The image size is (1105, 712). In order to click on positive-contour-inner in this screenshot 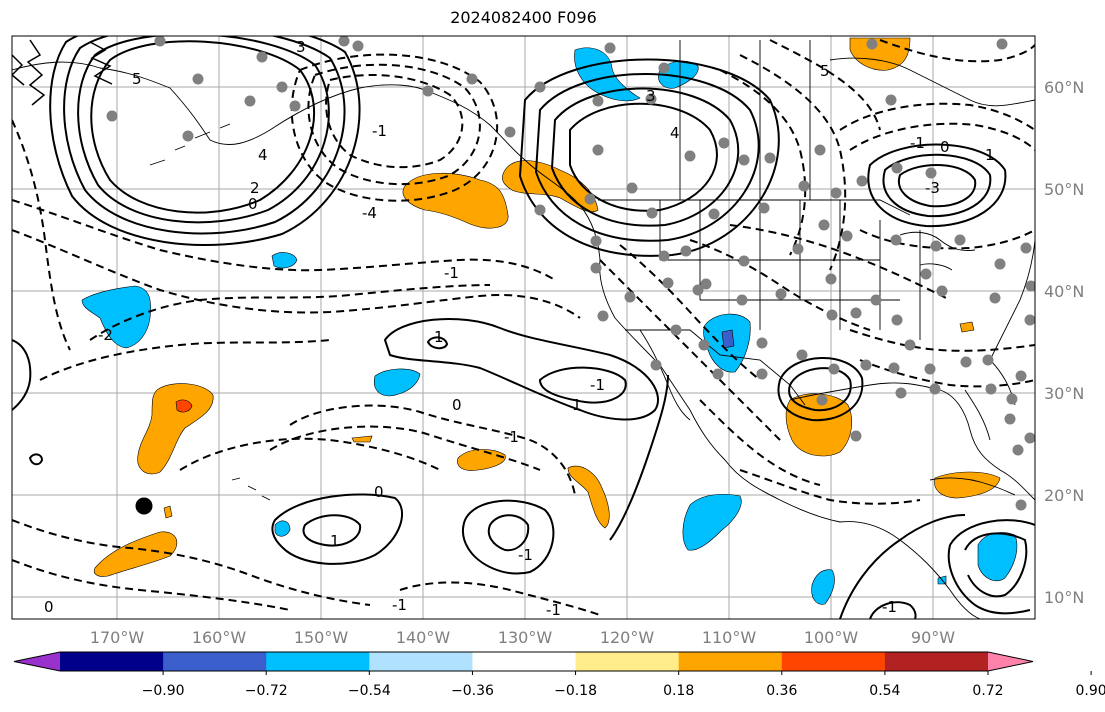, I will do `click(582, 385)`.